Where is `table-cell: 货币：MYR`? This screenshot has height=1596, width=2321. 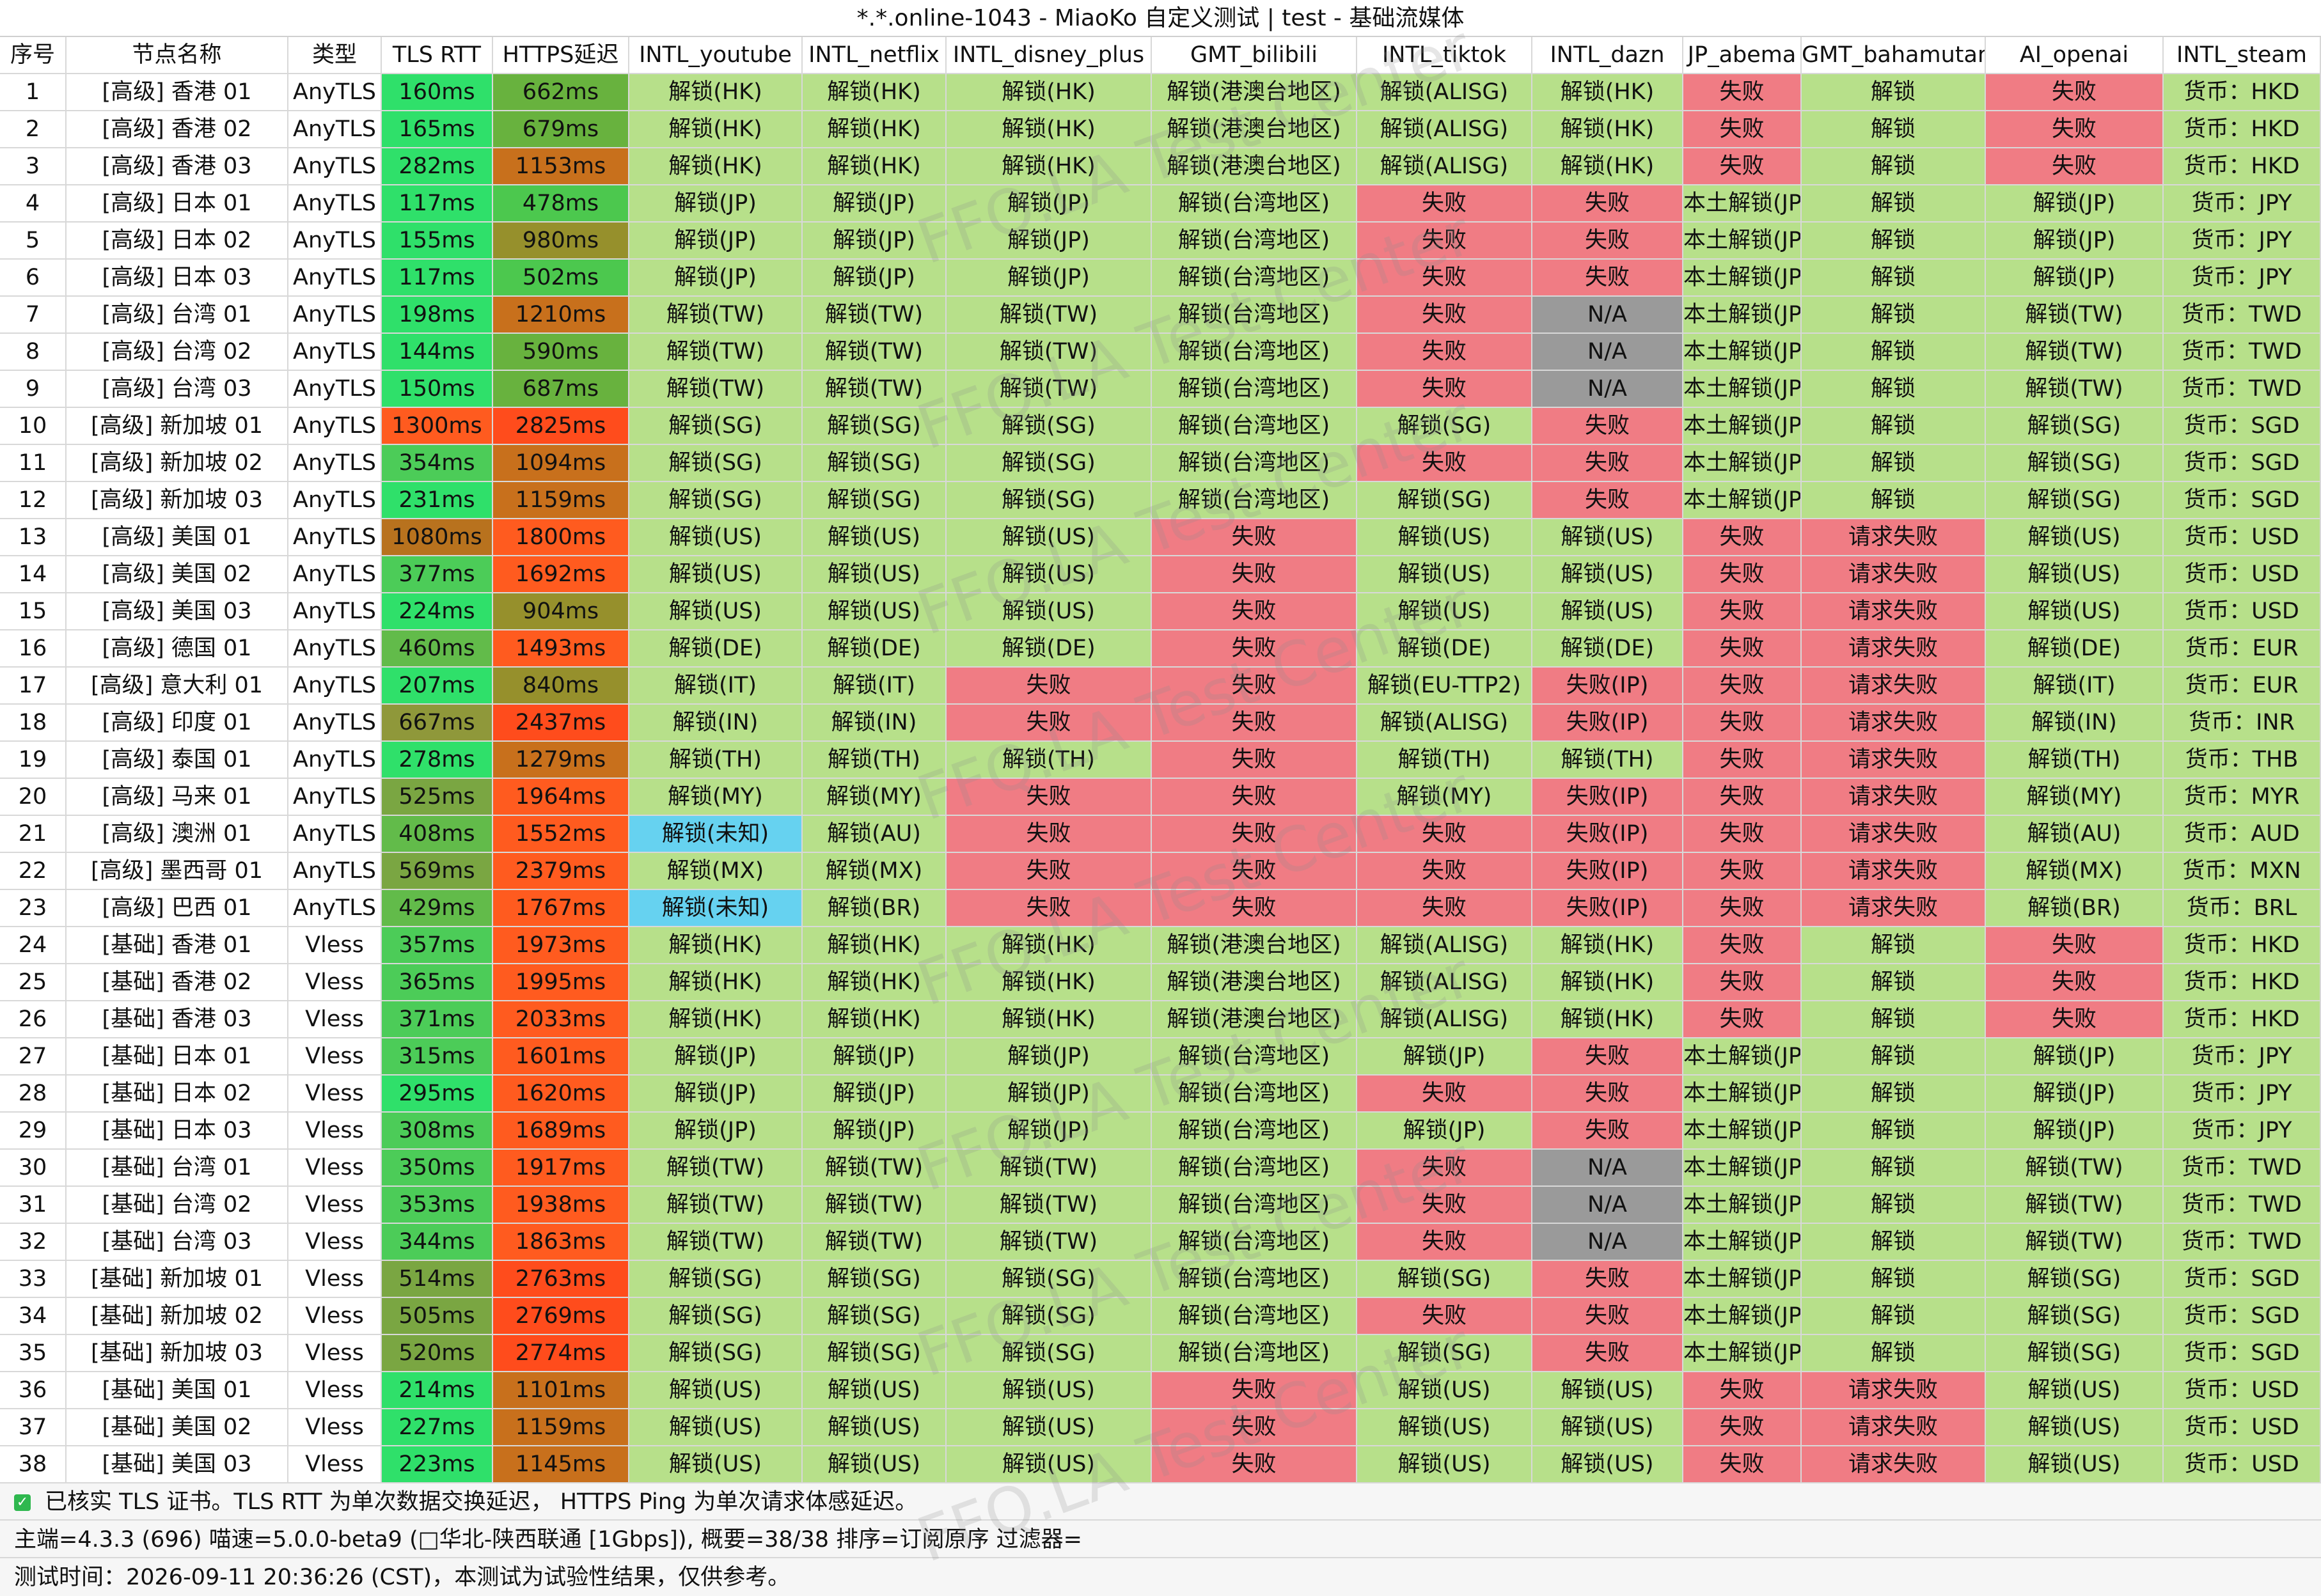
table-cell: 货币：MYR is located at coordinates (2242, 797).